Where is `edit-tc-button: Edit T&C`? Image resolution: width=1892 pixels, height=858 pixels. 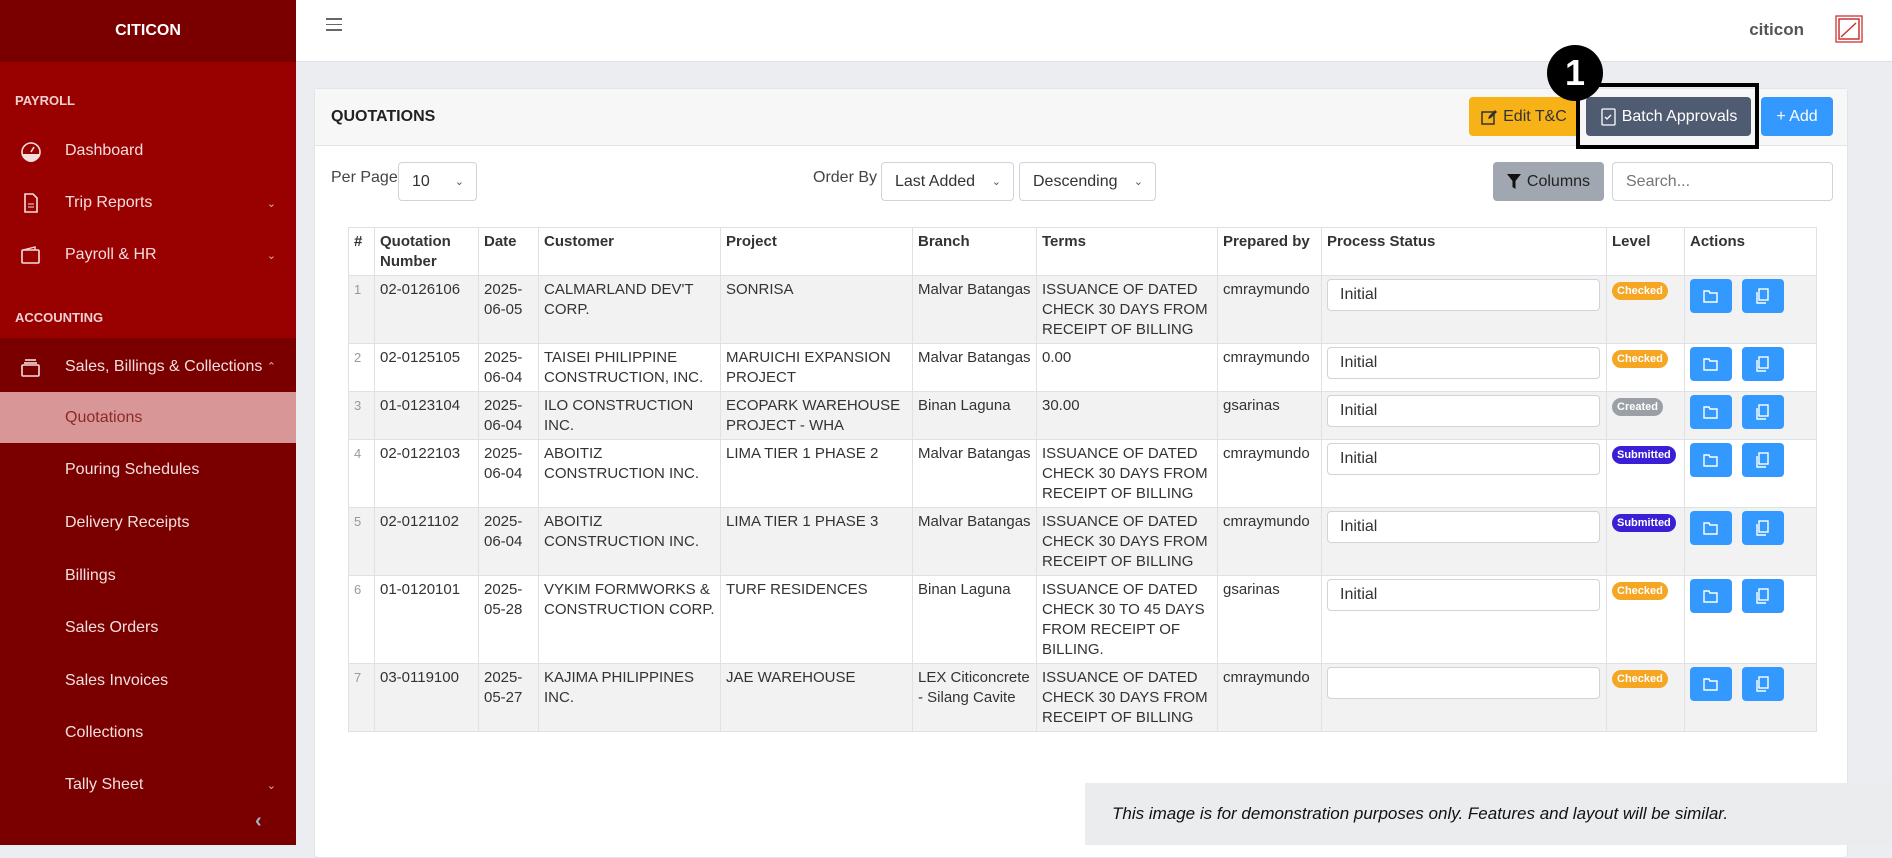 edit-tc-button: Edit T&C is located at coordinates (1524, 116).